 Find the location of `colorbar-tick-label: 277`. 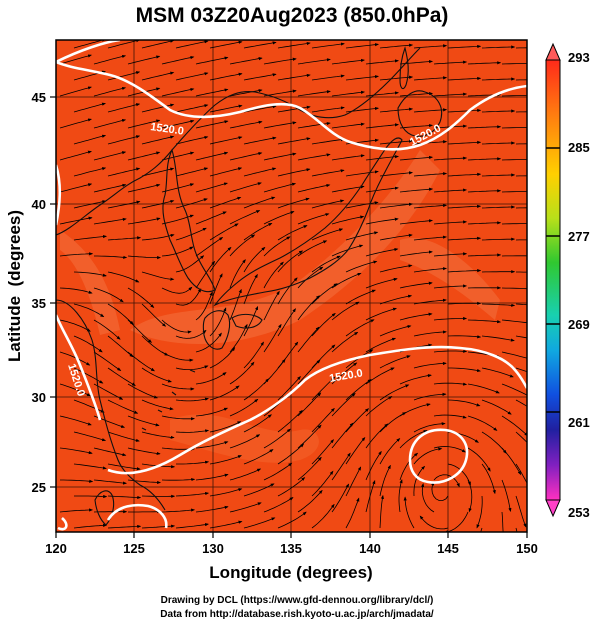

colorbar-tick-label: 277 is located at coordinates (579, 236).